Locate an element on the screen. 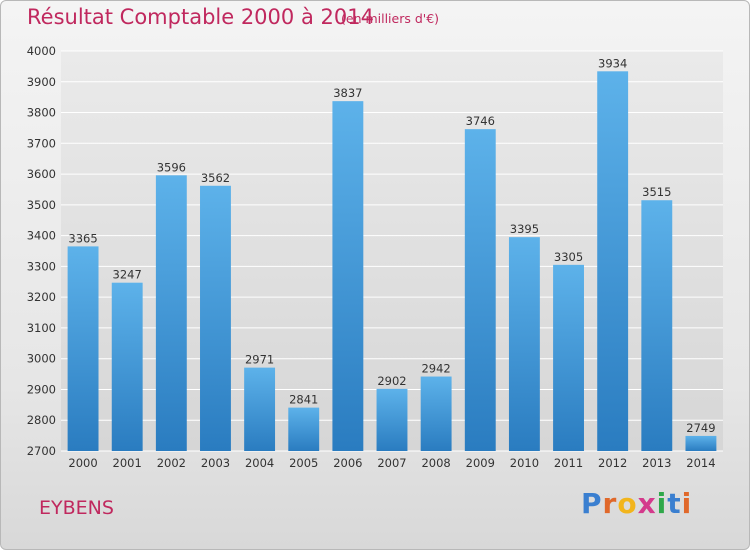  y-tick-label: 4000 is located at coordinates (41, 51).